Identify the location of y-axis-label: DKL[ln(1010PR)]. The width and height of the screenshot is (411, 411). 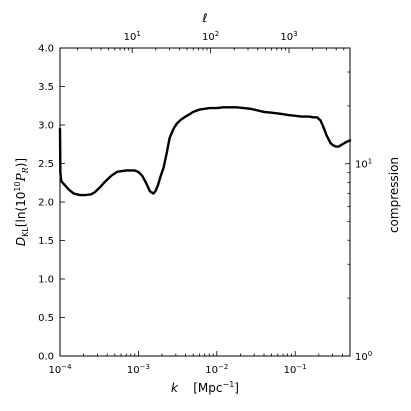
(21, 202).